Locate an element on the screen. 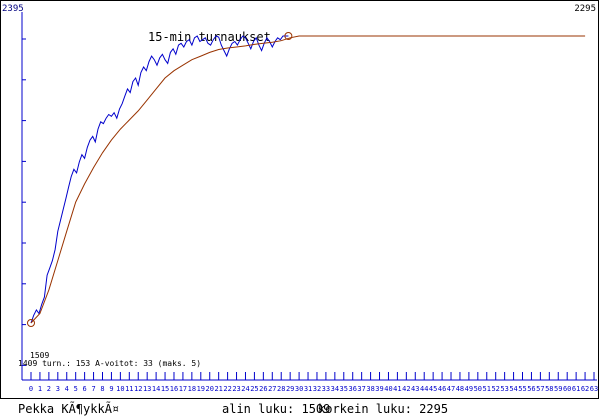  x-tick-label: 30 is located at coordinates (299, 389).